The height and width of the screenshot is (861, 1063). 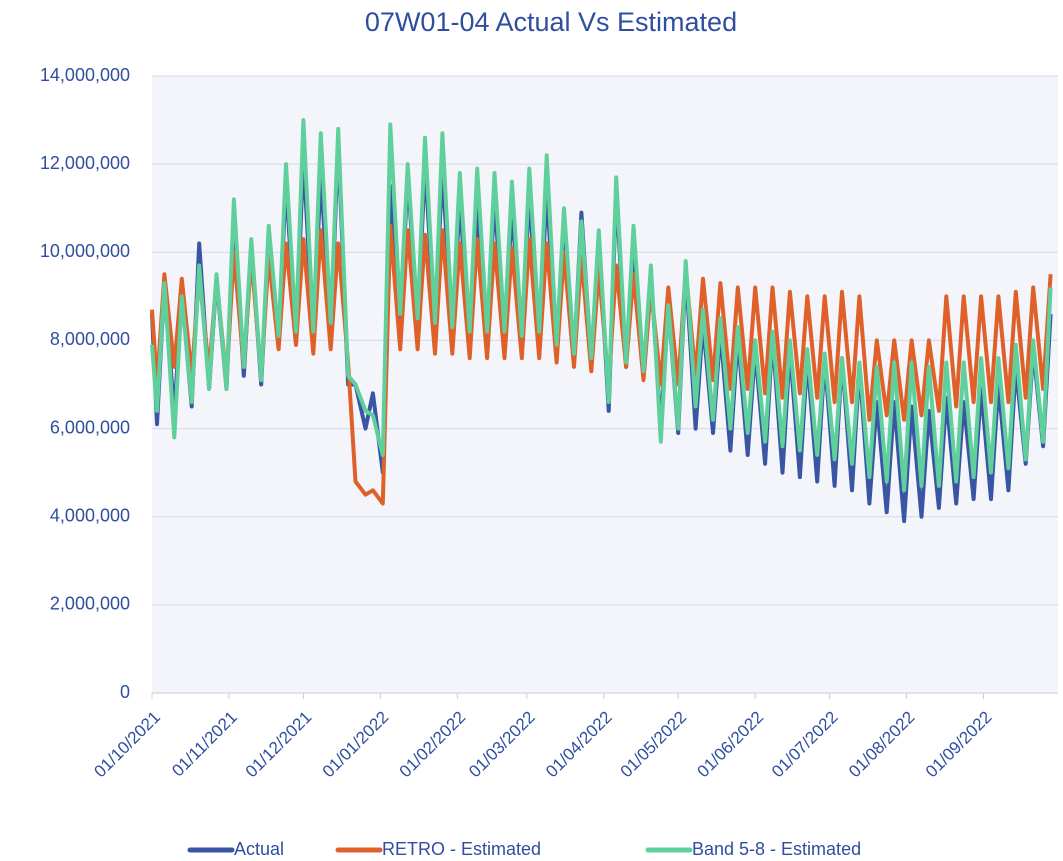 What do you see at coordinates (279, 745) in the screenshot?
I see `x-tick-label: 01/12/2021` at bounding box center [279, 745].